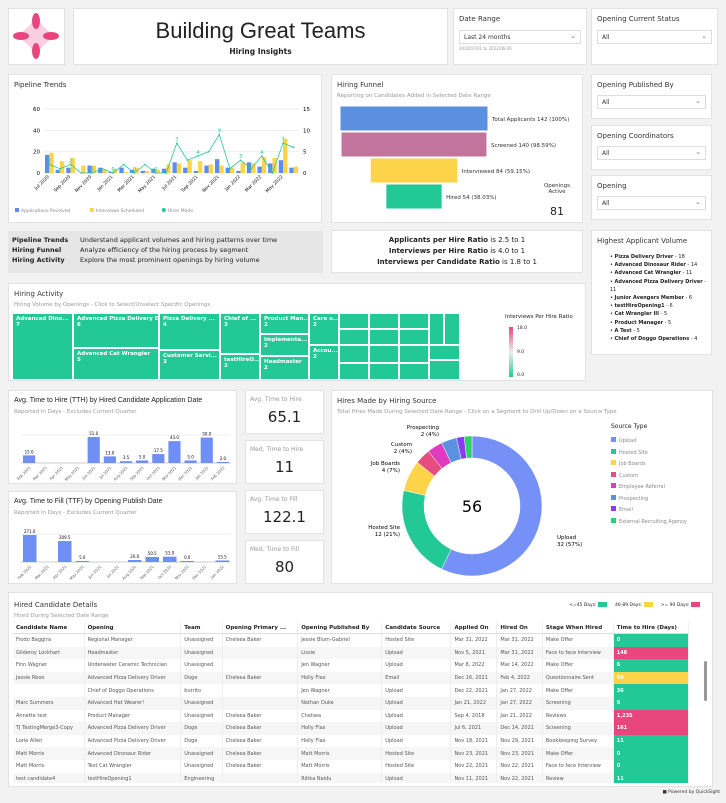 This screenshot has height=803, width=726. Describe the element at coordinates (125, 172) in the screenshot. I see `bar-interviews-scheduled` at that location.